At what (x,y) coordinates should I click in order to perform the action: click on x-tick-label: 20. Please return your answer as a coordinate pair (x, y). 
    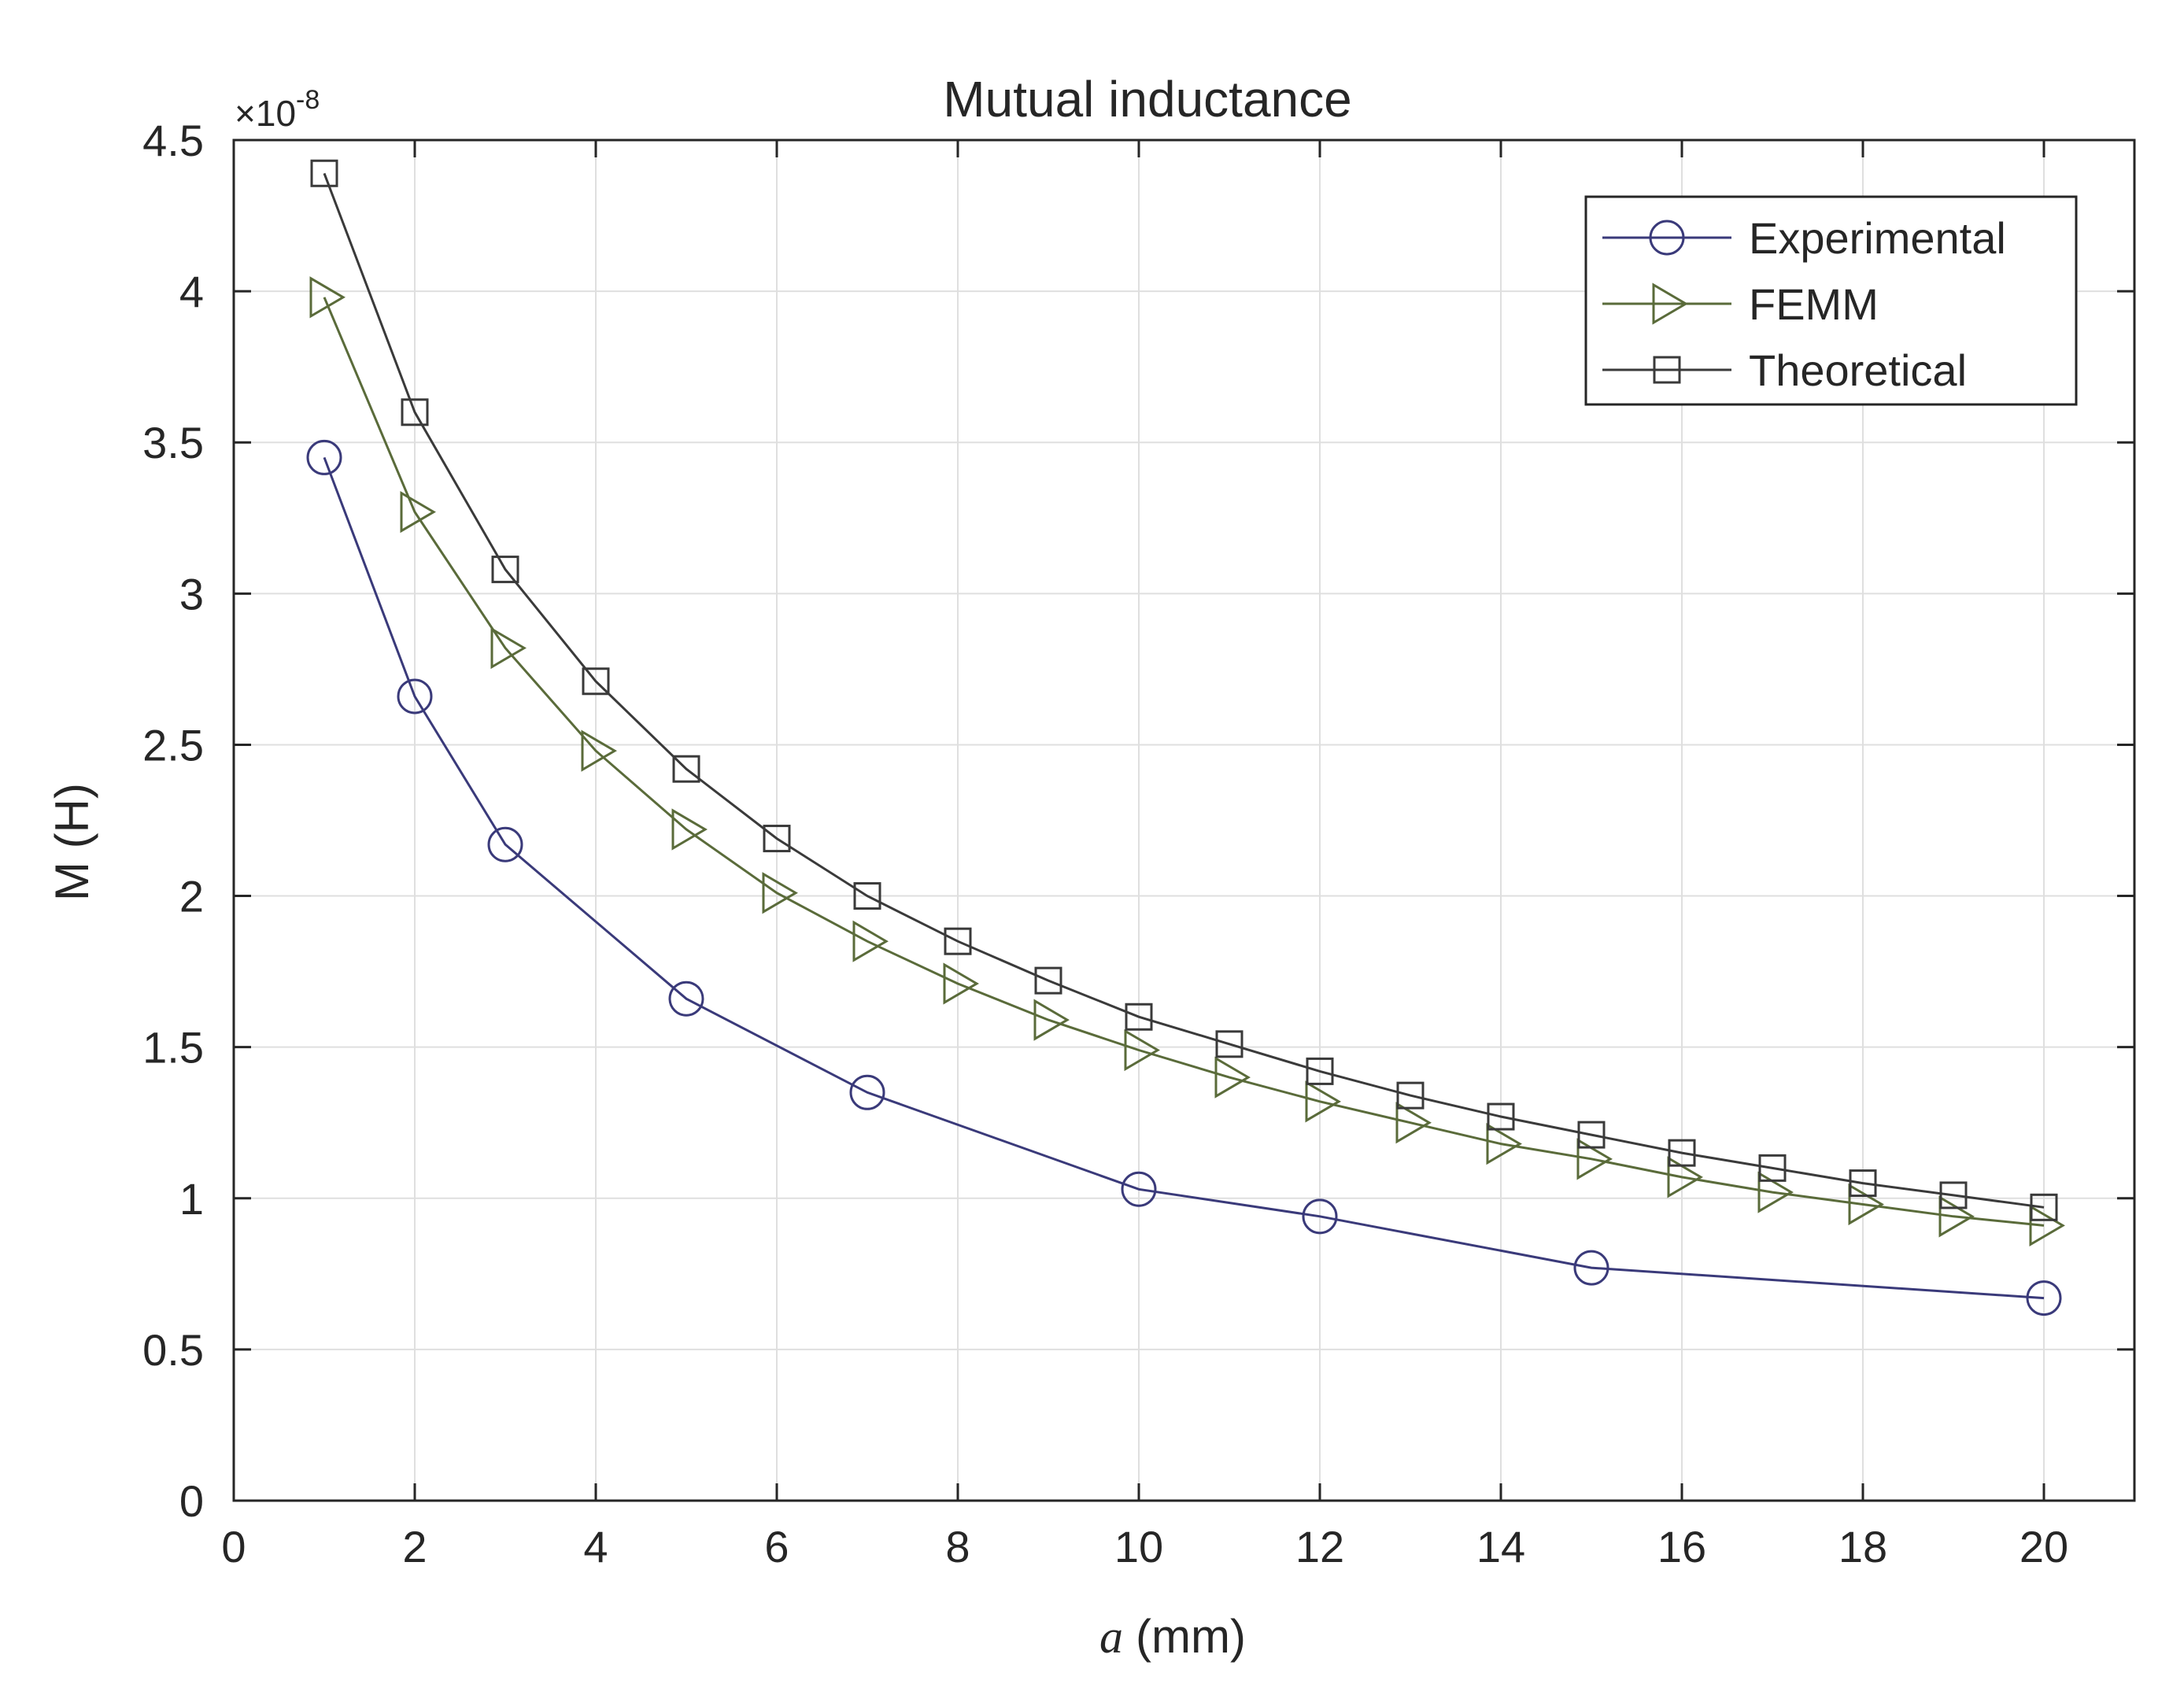
    Looking at the image, I should click on (2044, 1546).